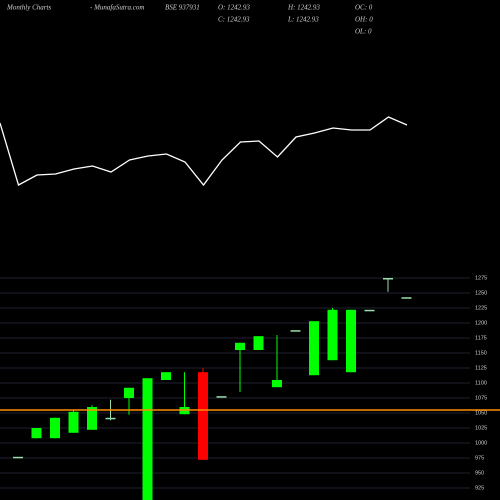 Image resolution: width=500 pixels, height=500 pixels. Describe the element at coordinates (28, 8) in the screenshot. I see `header-title: Monthly Charts` at that location.